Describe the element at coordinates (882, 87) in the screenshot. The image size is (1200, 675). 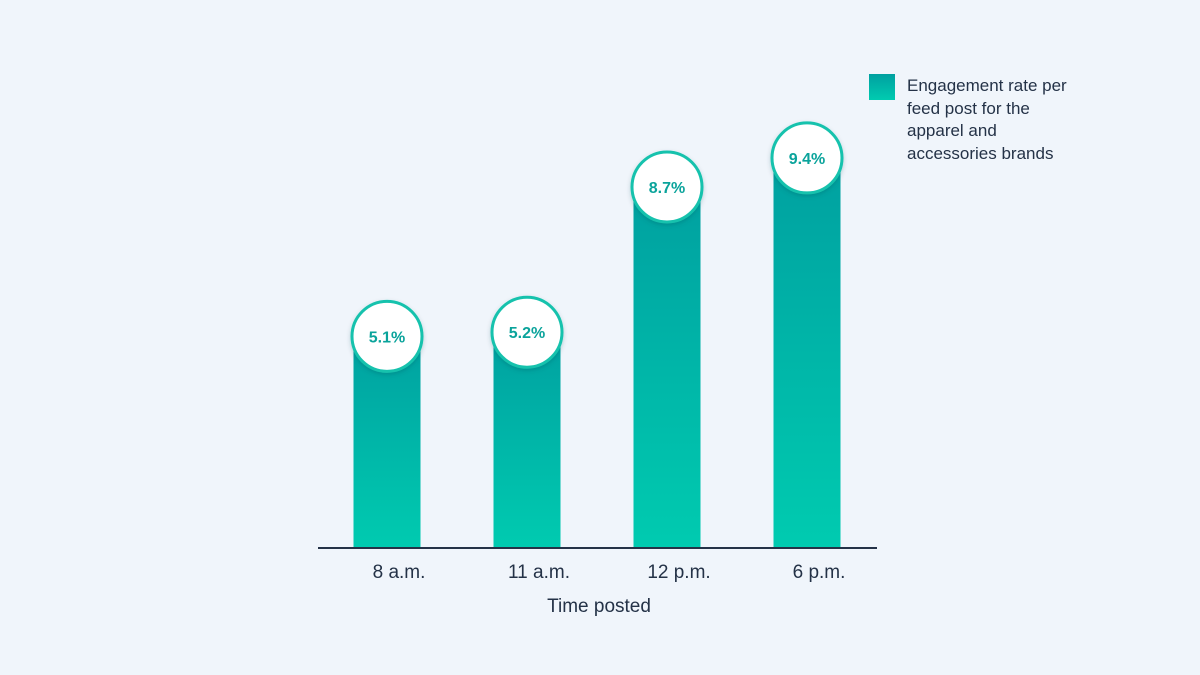
I see `legend-swatch` at that location.